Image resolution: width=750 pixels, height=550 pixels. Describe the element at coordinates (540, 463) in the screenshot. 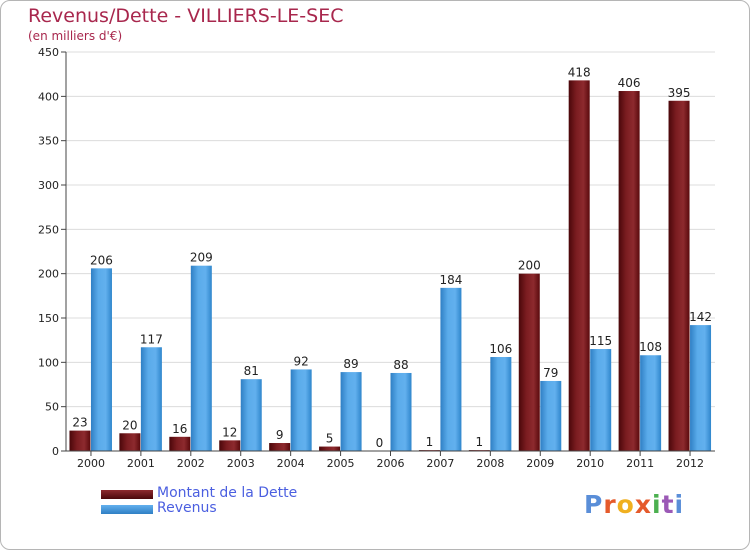

I see `x-tick-label: 2009` at that location.